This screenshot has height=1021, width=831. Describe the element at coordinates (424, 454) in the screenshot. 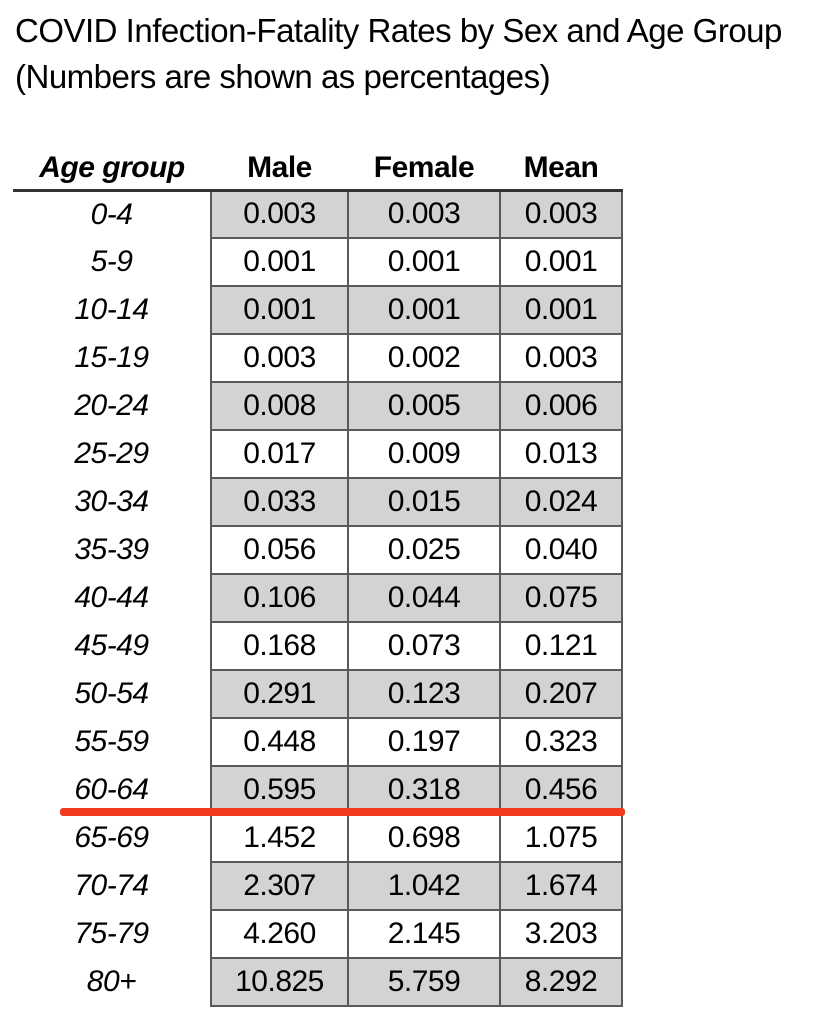

I see `female-cell: 0.009` at that location.